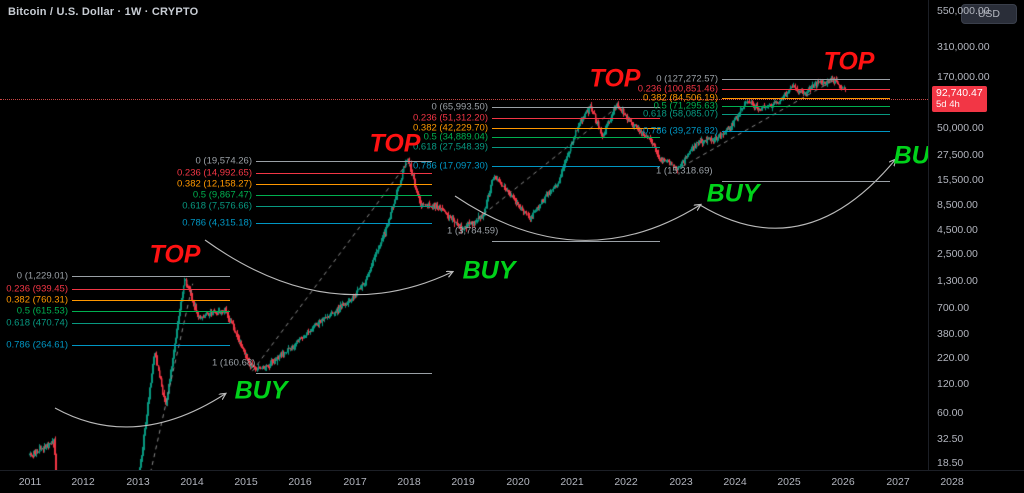  I want to click on annotation-top-2: TOP, so click(395, 143).